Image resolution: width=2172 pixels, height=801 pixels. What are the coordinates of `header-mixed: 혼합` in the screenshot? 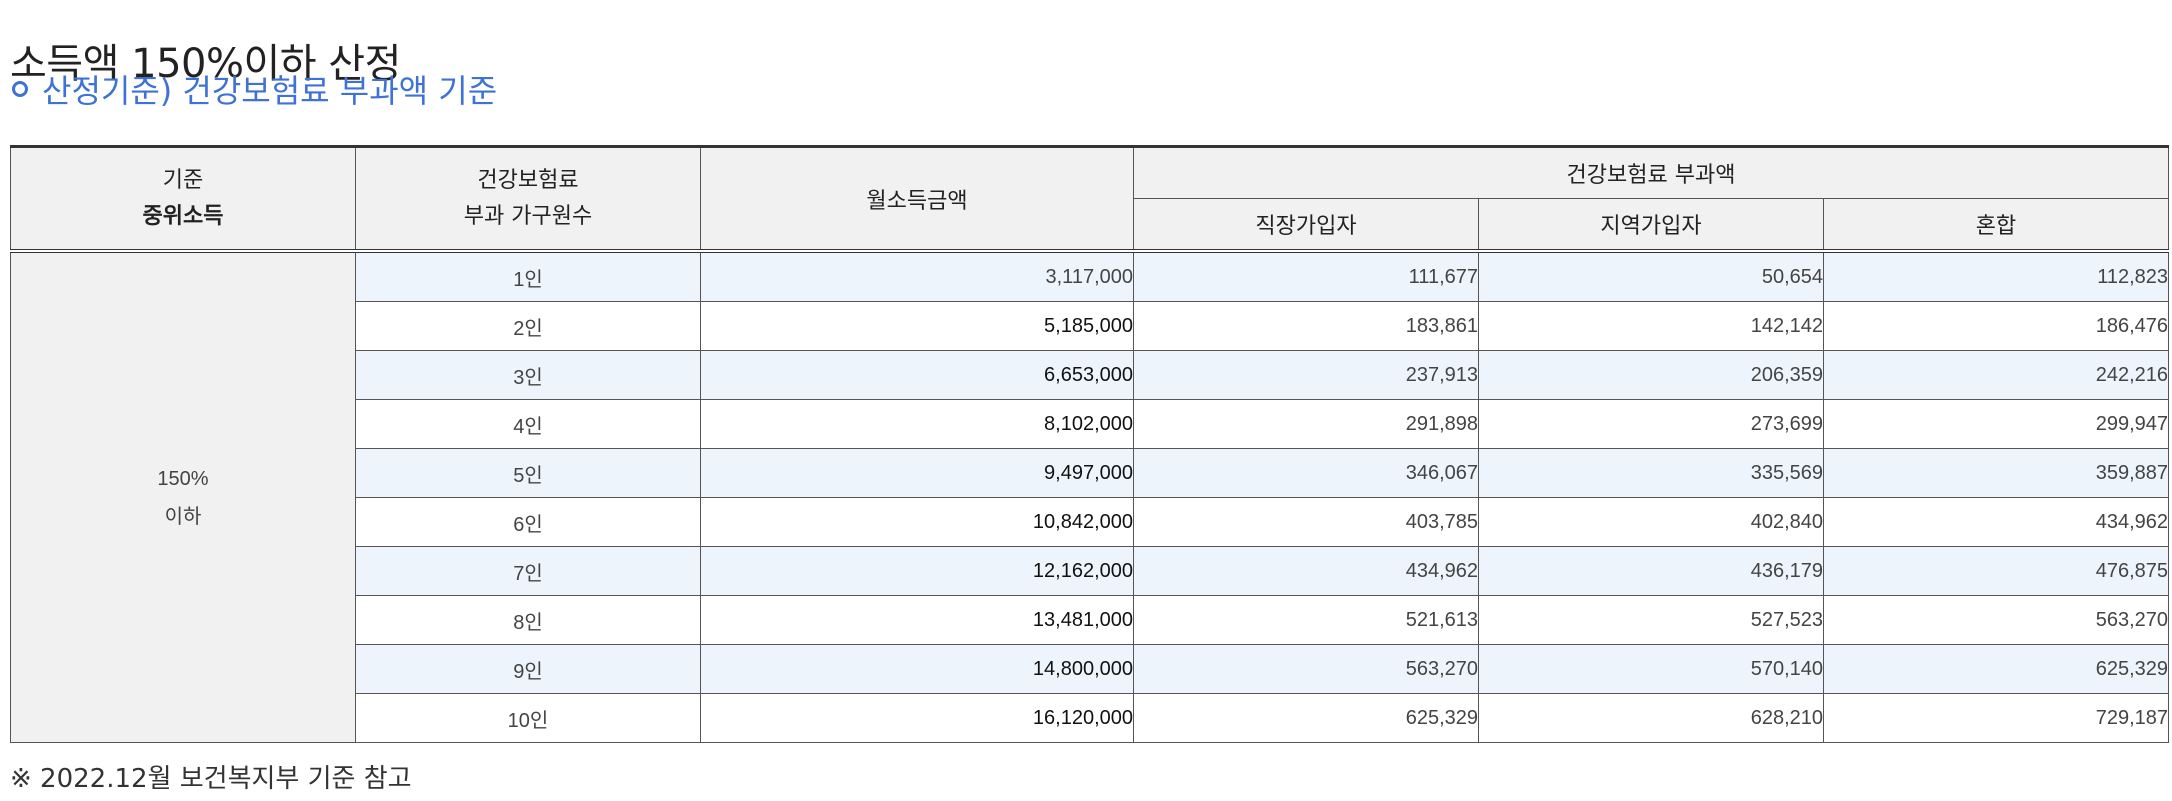 It's located at (1996, 225).